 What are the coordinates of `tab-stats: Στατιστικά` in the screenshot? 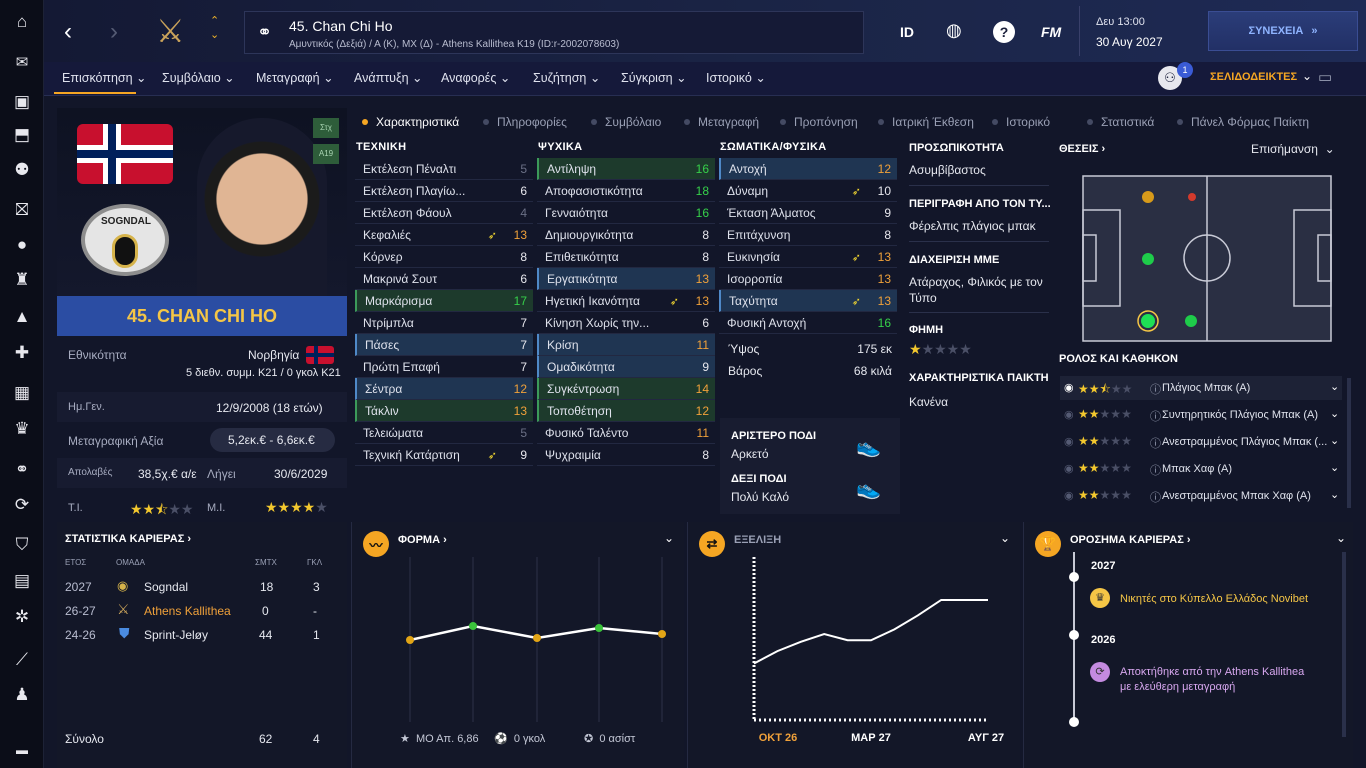 It's located at (1120, 122).